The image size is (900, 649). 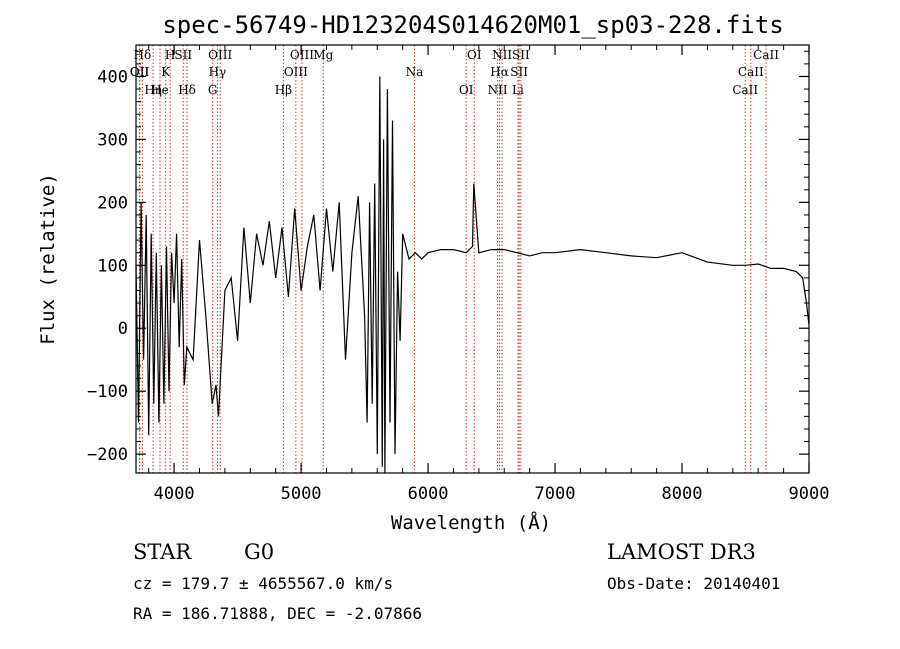 I want to click on x-axis-label: Wavelength (Å), so click(x=471, y=522).